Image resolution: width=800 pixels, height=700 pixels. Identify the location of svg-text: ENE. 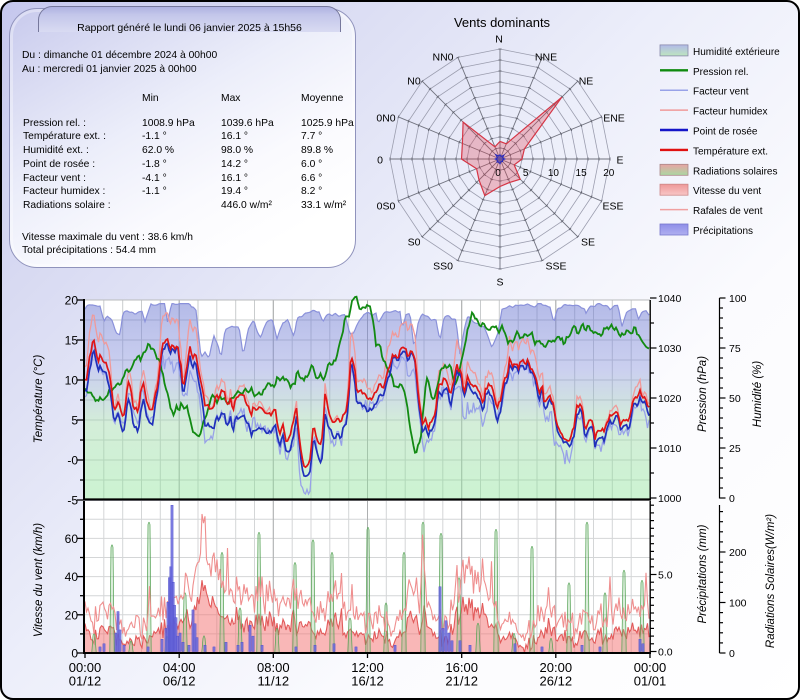
(614, 119).